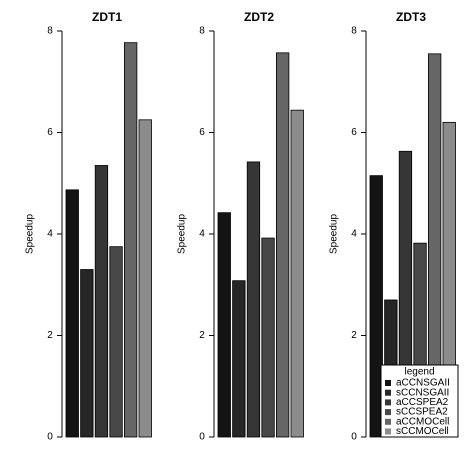 Image resolution: width=474 pixels, height=474 pixels. Describe the element at coordinates (107, 17) in the screenshot. I see `chart-title: ZDT1` at that location.